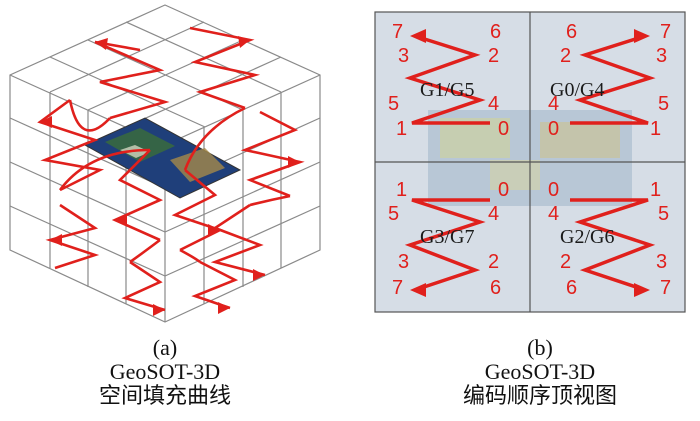 The image size is (700, 421). I want to click on caption-a: (a) GeoSOT-3D 空间填充曲线, so click(165, 371).